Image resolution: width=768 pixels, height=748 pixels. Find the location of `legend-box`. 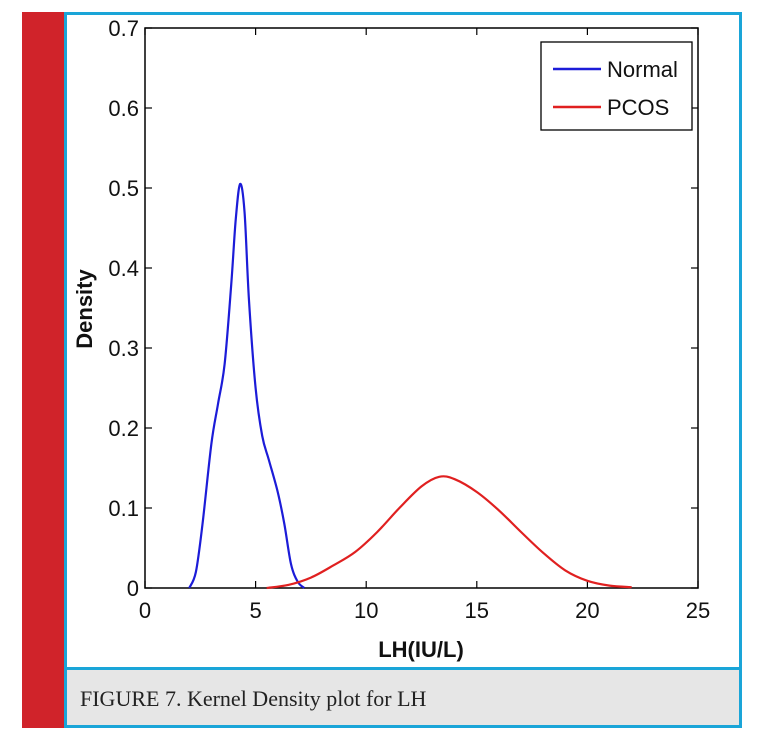

legend-box is located at coordinates (616, 86).